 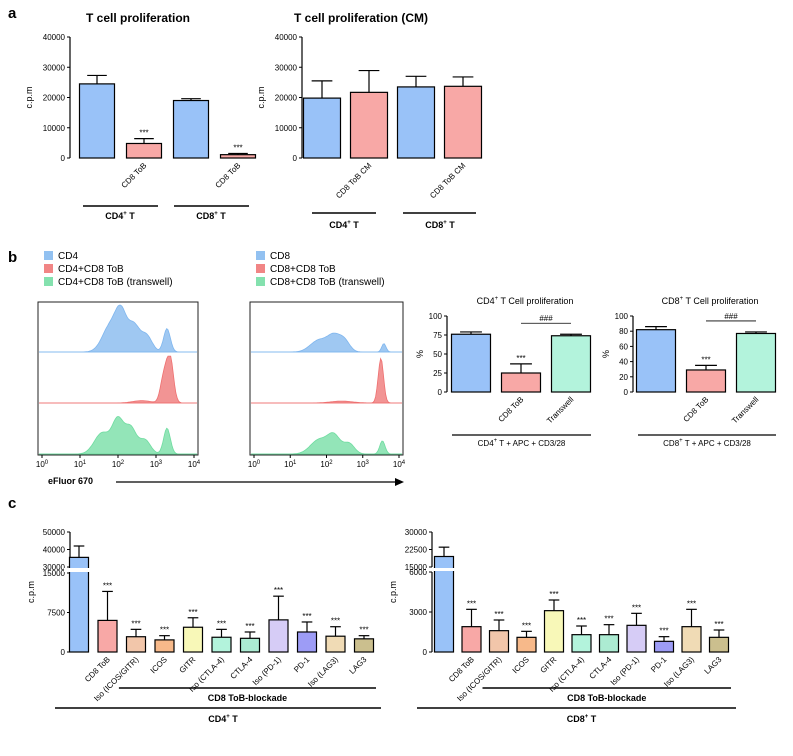 I want to click on chart-title: T cell proliferation, so click(x=138, y=18).